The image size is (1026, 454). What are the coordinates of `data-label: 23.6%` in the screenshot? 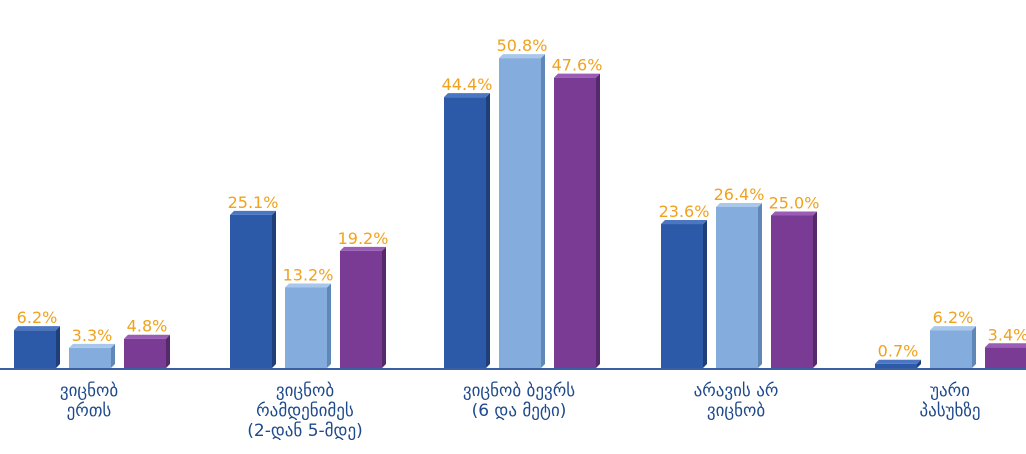 It's located at (684, 211).